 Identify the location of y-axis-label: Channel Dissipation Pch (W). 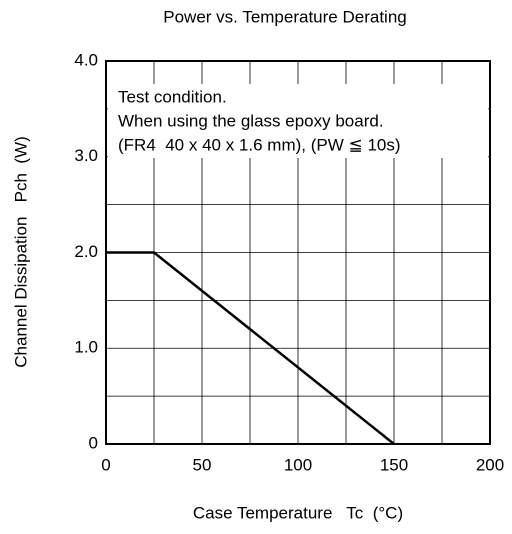
(20, 251).